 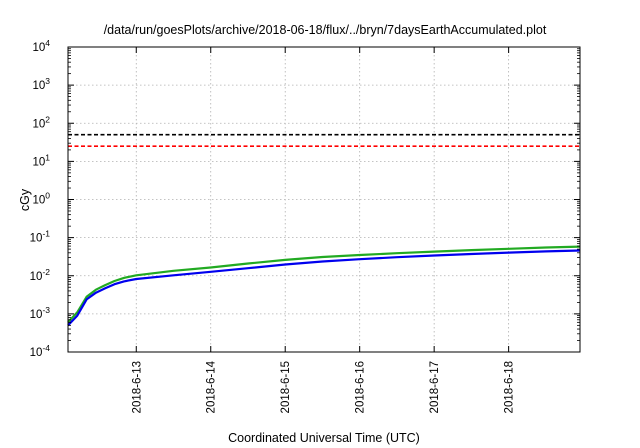 What do you see at coordinates (510, 387) in the screenshot?
I see `x-tick-label: 2018-6-18` at bounding box center [510, 387].